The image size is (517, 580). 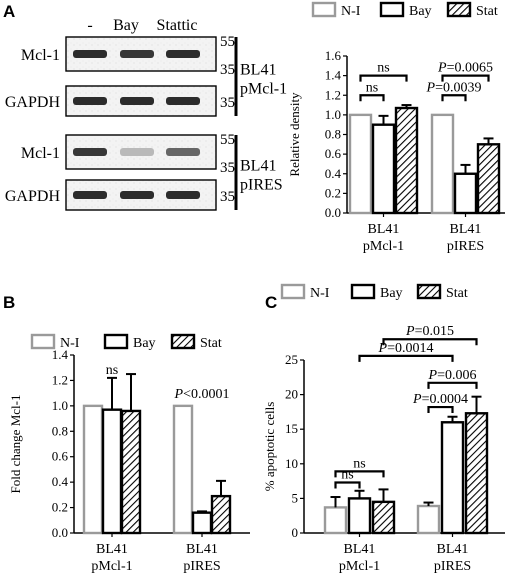 I want to click on p-value: =0.0014, so click(x=410, y=348).